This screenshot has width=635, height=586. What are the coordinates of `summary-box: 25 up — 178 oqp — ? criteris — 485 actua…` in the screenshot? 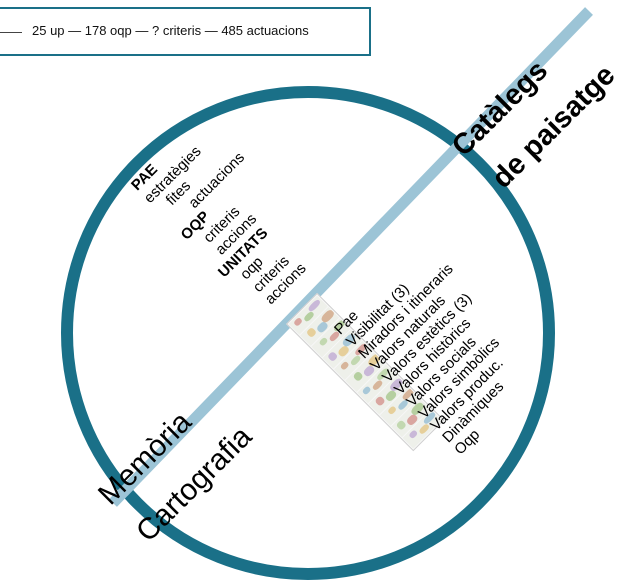 It's located at (185, 31).